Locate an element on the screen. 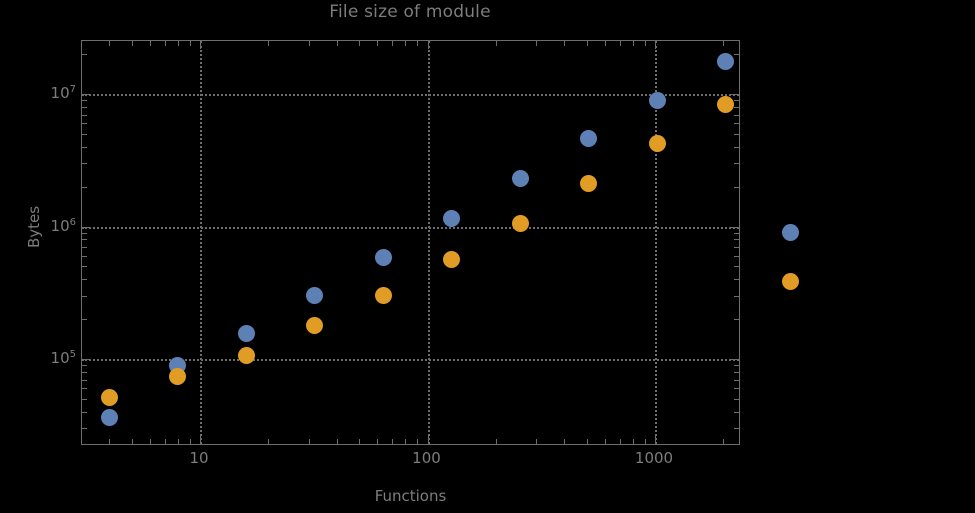 This screenshot has height=513, width=975. y-tick-exponent: 7 is located at coordinates (72, 89).